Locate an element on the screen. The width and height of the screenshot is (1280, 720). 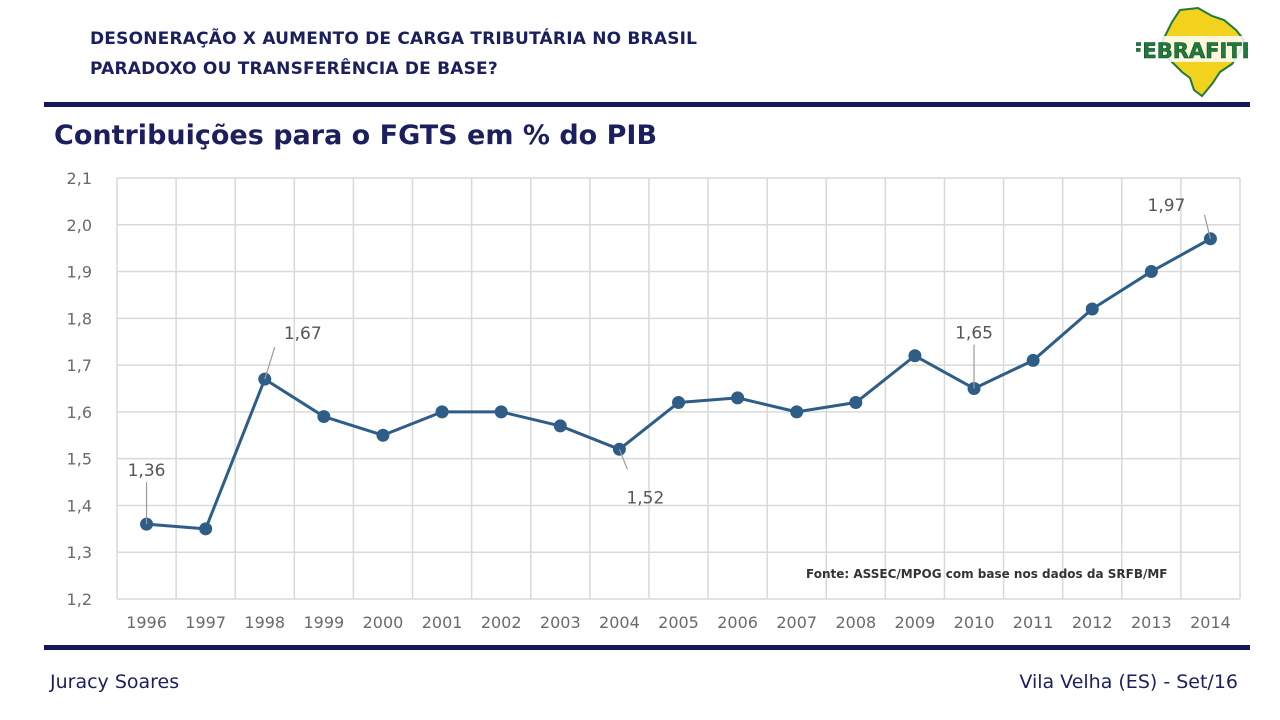
data-label: 1,65 is located at coordinates (974, 334).